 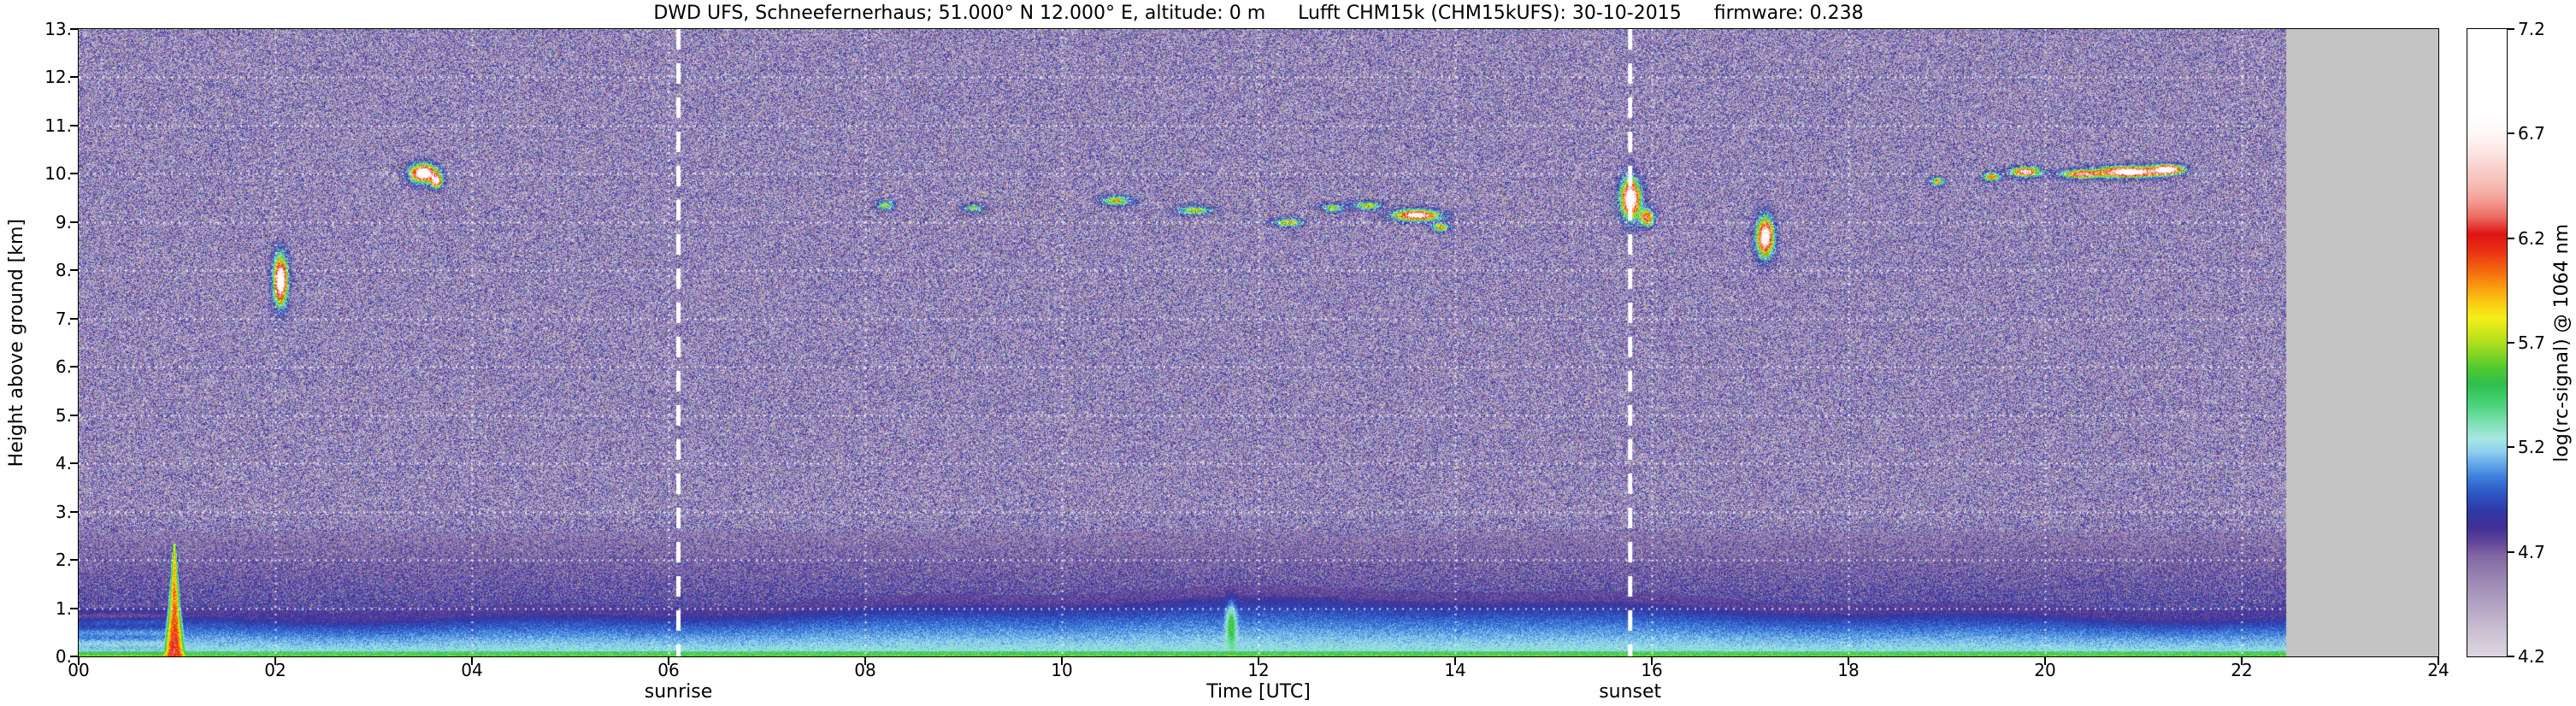 I want to click on sunset-label: sunset, so click(x=1630, y=692).